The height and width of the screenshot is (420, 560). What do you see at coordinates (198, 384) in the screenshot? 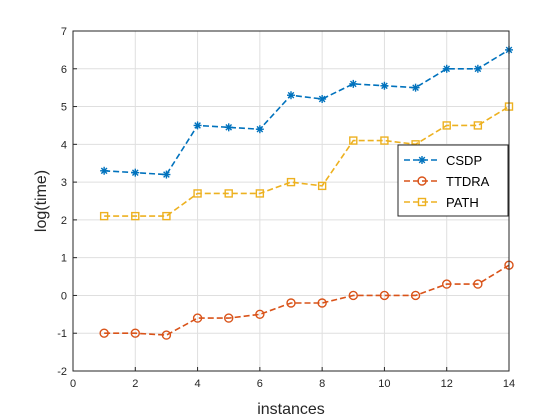
I see `x-tick-label: 4` at bounding box center [198, 384].